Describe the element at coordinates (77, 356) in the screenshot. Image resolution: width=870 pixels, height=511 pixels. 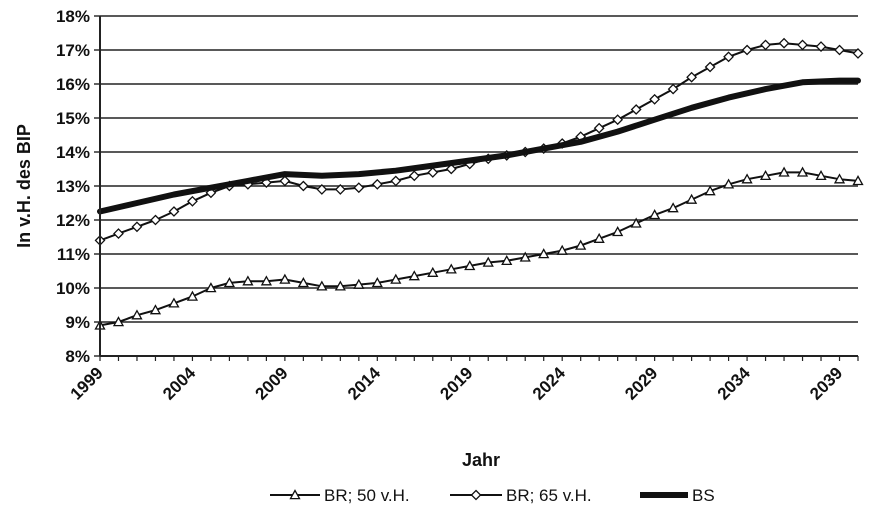
I see `y-tick-label: 8%` at that location.